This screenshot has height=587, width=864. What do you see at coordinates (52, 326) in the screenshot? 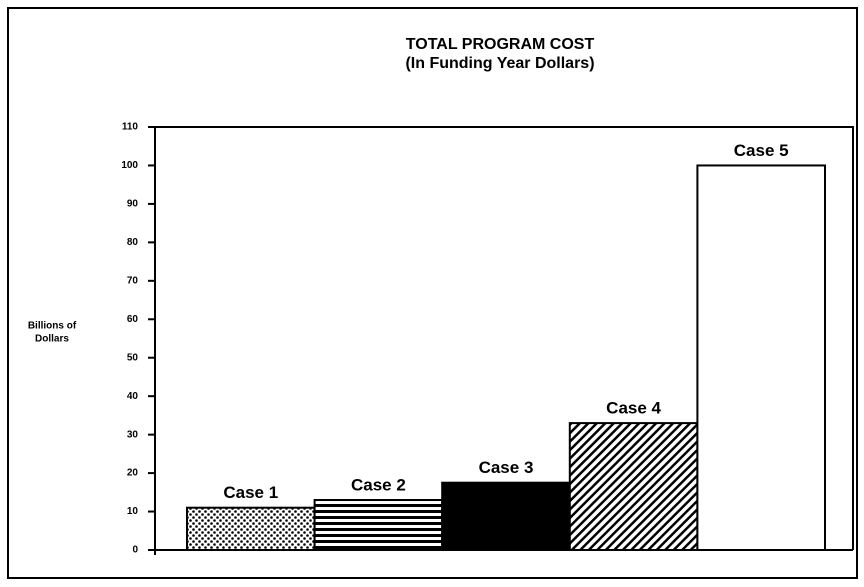
I see `y-axis-label: Billions of` at bounding box center [52, 326].